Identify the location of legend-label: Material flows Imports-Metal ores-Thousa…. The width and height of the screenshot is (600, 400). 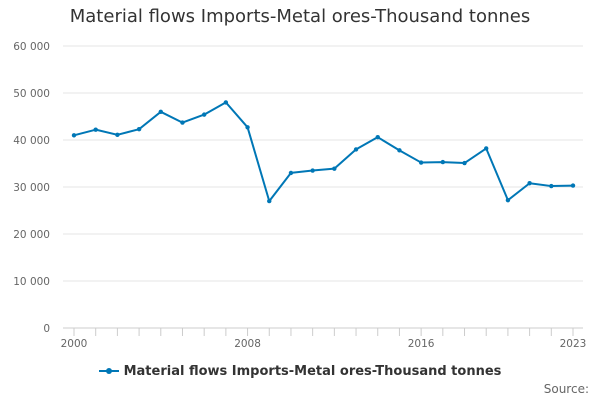
(312, 371).